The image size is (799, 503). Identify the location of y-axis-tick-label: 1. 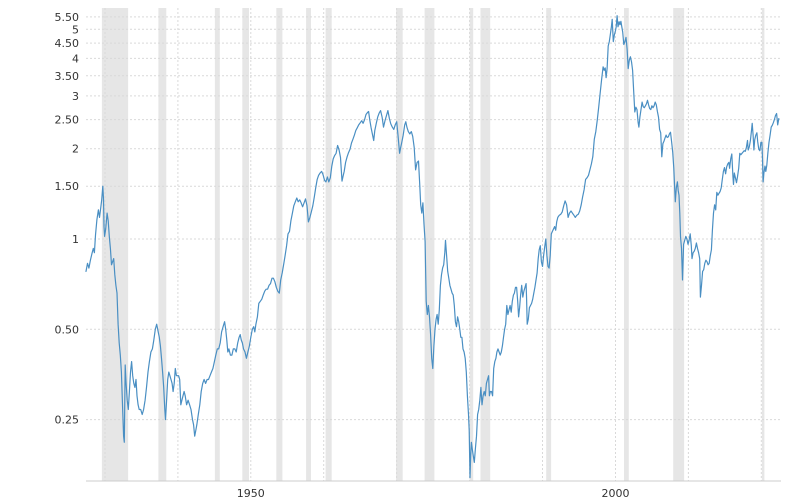
(75, 239).